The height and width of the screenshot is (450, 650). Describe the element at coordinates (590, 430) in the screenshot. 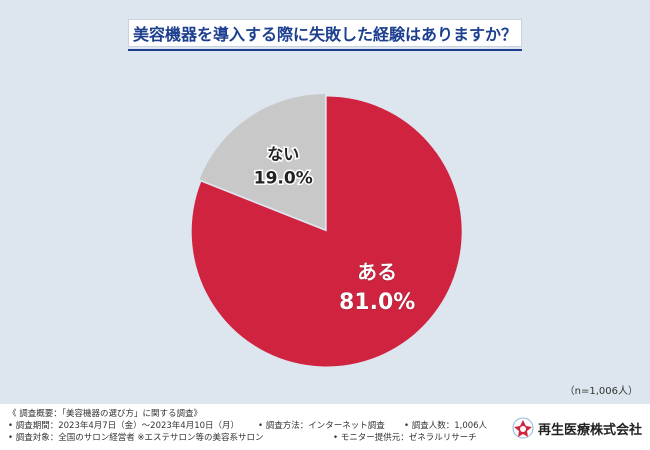

I see `company-name: 再生医療株式会社` at that location.